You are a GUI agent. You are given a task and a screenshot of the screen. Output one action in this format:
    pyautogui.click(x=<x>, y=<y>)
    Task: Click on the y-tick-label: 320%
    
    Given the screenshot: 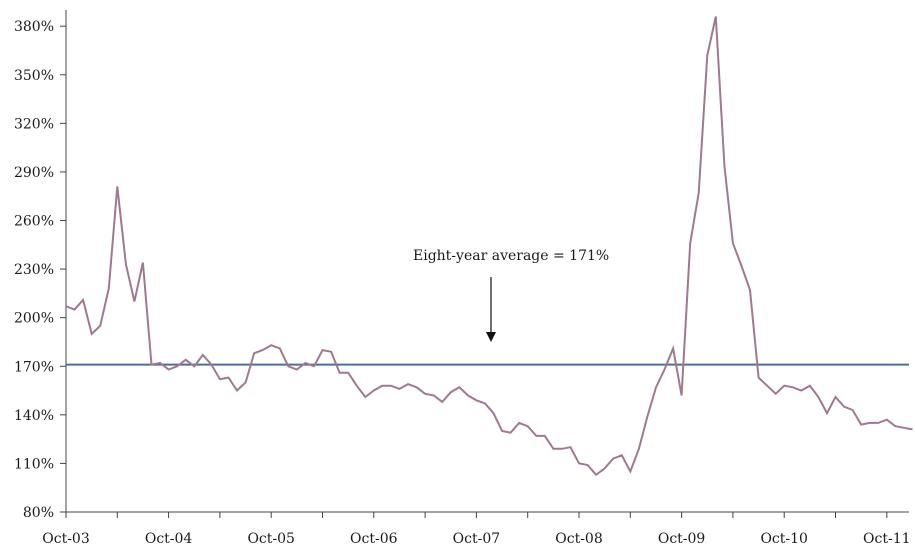 What is the action you would take?
    pyautogui.click(x=34, y=124)
    